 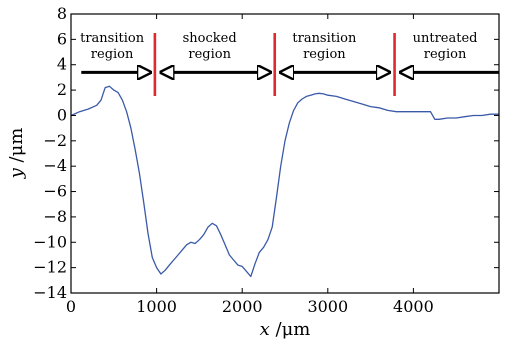 I want to click on y-tick-label: −10, so click(x=50, y=241).